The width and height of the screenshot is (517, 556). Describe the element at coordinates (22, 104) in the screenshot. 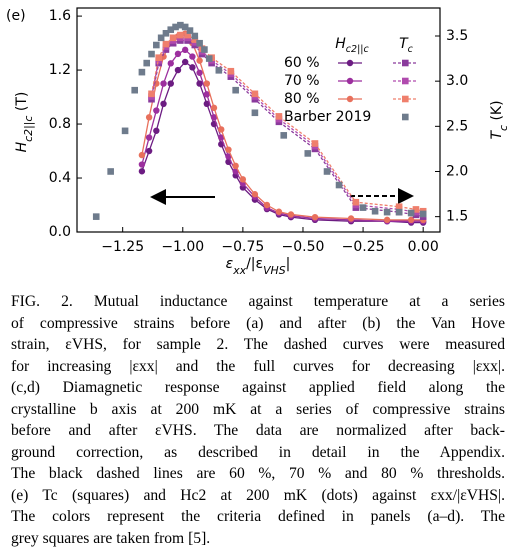

I see `y-axis-label-part: (T)` at that location.